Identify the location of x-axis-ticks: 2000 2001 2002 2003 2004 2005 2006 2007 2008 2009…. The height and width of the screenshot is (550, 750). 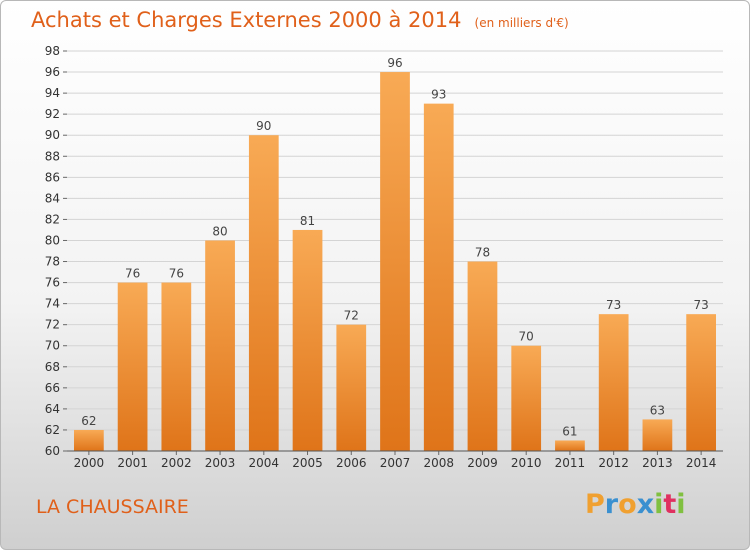
(395, 460).